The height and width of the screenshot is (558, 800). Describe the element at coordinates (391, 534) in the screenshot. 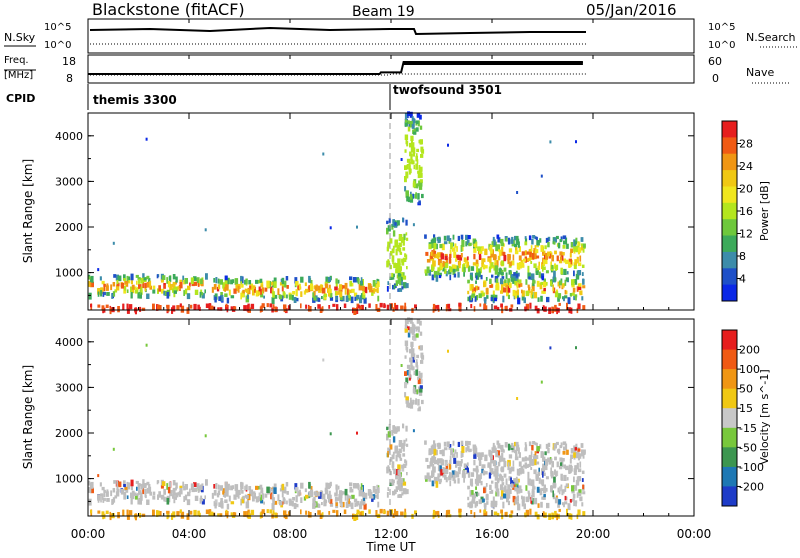

I see `x-tick-label: 12:00` at that location.